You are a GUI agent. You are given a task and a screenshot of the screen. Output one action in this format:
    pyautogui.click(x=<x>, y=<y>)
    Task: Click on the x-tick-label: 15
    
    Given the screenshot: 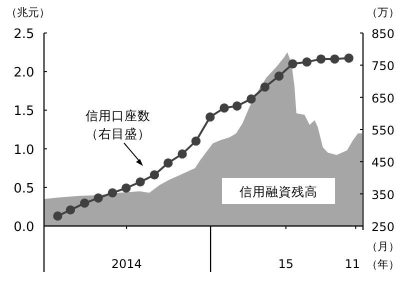 What is the action you would take?
    pyautogui.click(x=286, y=264)
    